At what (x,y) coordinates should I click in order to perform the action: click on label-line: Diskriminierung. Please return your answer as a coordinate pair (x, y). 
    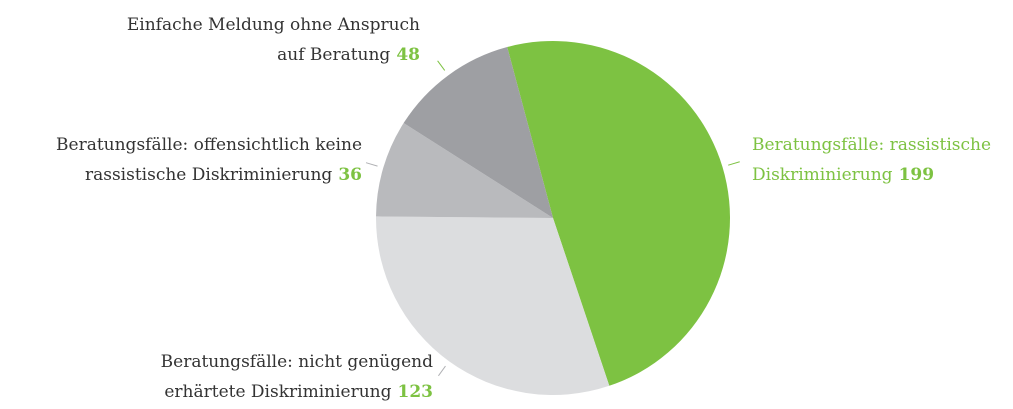
    Looking at the image, I should click on (822, 175).